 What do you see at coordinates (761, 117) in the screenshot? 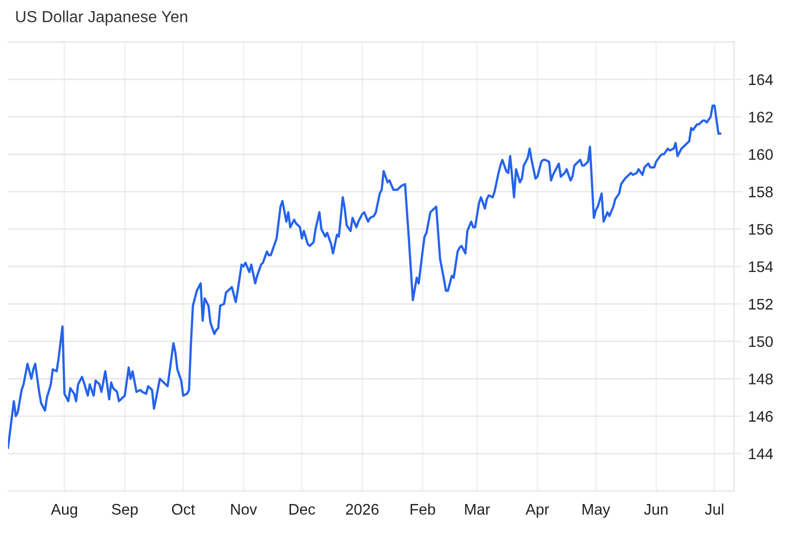
I see `y-tick-label: 162` at bounding box center [761, 117].